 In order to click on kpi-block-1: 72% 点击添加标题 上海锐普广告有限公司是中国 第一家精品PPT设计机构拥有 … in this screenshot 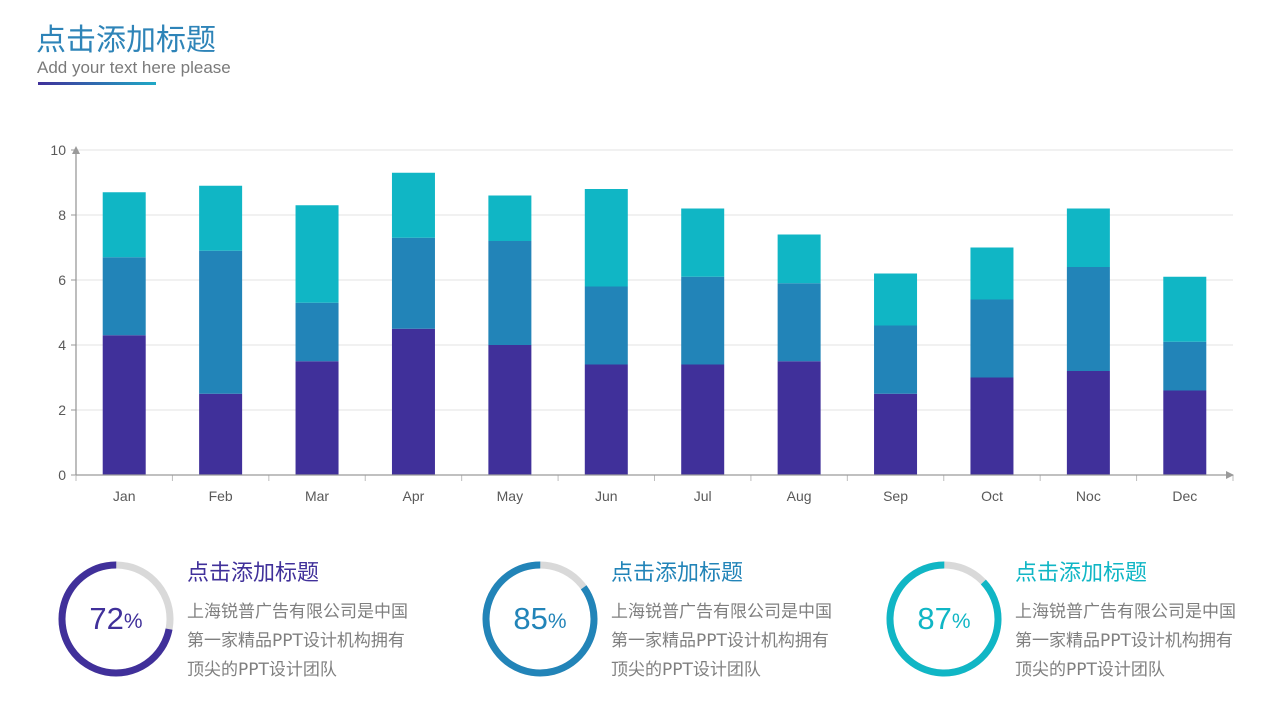, I will do `click(257, 625)`.